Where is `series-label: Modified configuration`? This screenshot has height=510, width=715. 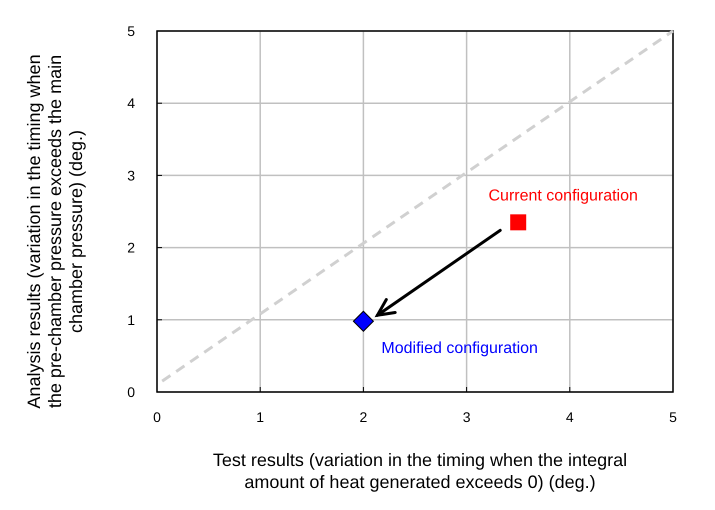 series-label: Modified configuration is located at coordinates (459, 349).